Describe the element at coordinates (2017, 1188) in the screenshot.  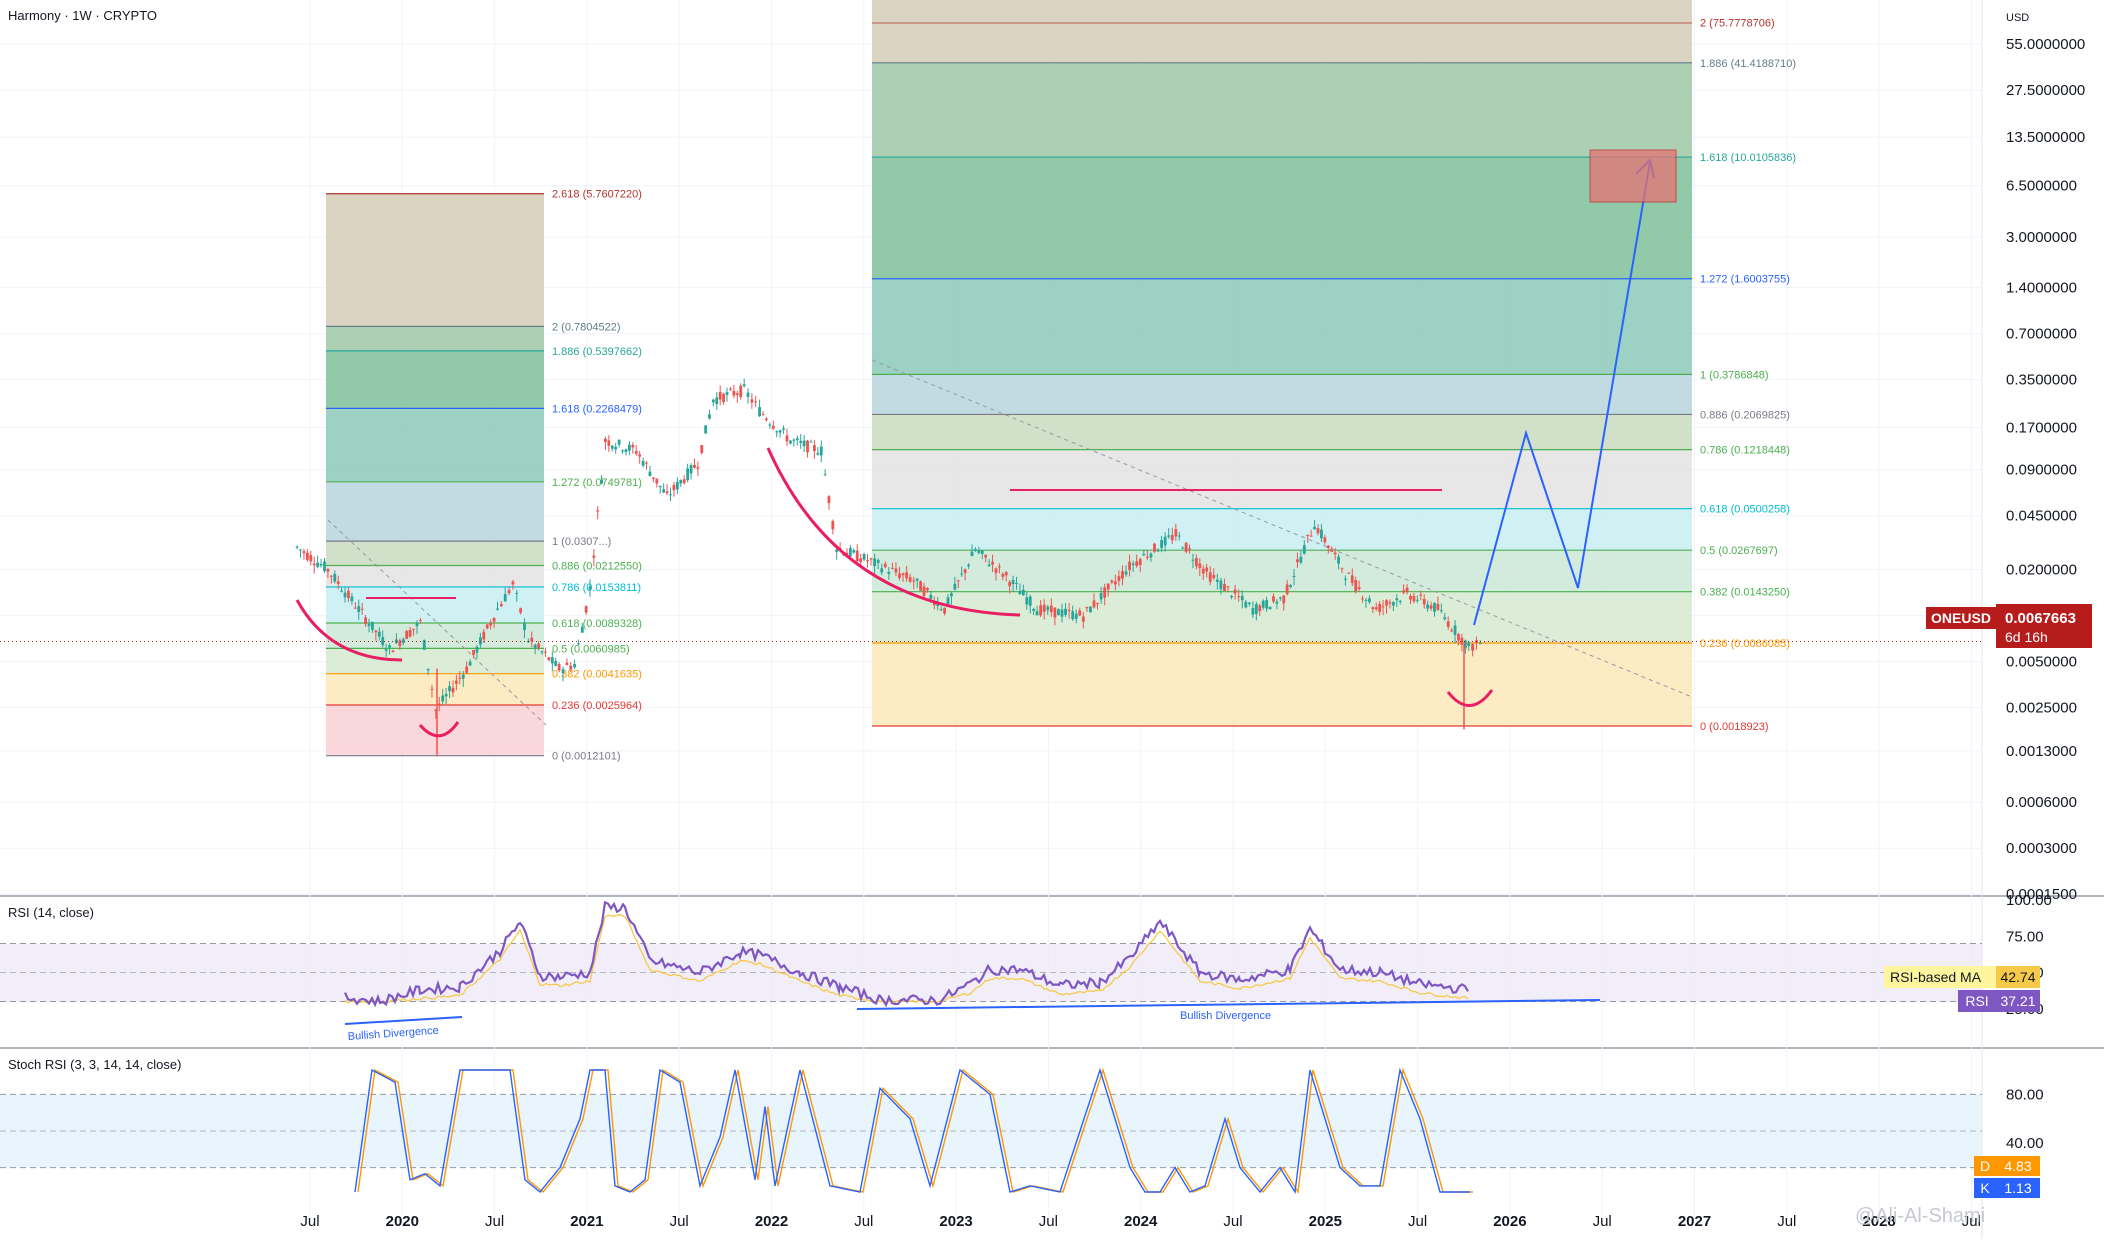
I see `stoch-k-value: 1.13` at that location.